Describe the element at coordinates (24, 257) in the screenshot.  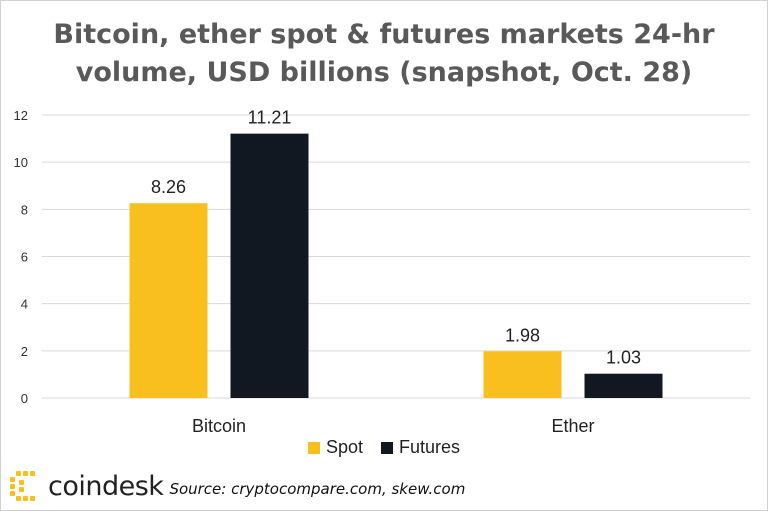
I see `y-tick-label-6: 6` at that location.